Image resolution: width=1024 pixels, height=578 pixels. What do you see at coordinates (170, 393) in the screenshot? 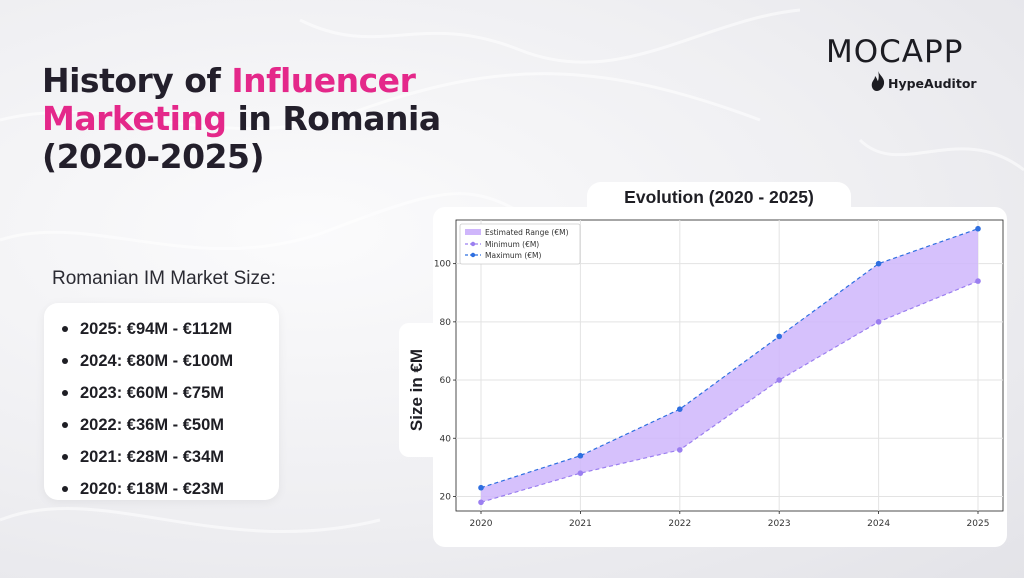
I see `list-item: 2023: €60M - €75M` at bounding box center [170, 393].